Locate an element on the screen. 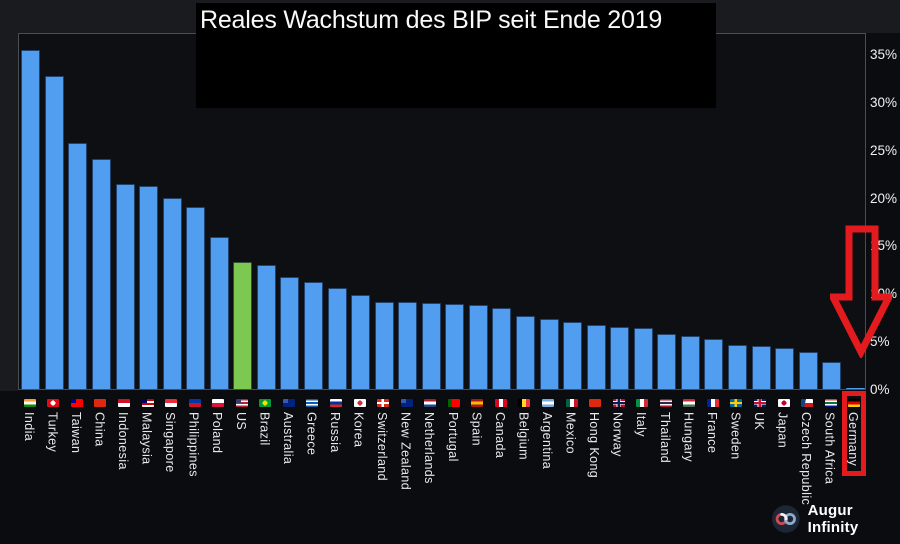 This screenshot has width=900, height=544. flag-spain-icon is located at coordinates (477, 403).